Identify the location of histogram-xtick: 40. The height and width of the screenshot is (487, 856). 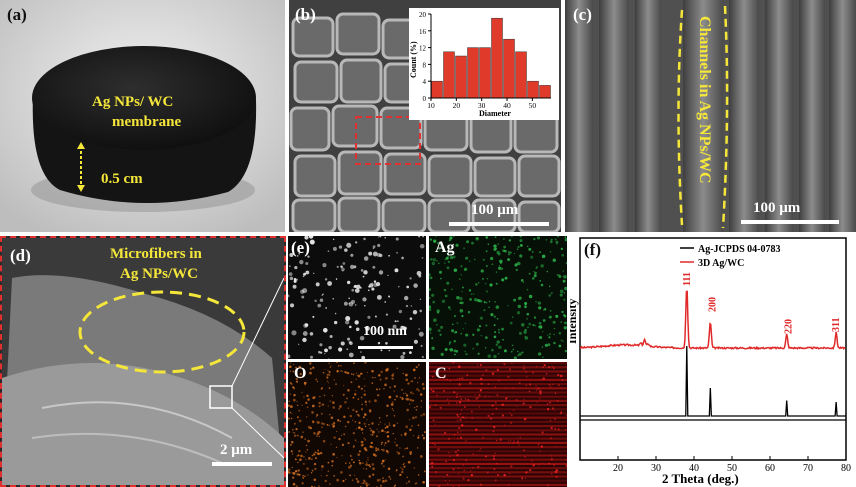
(507, 105).